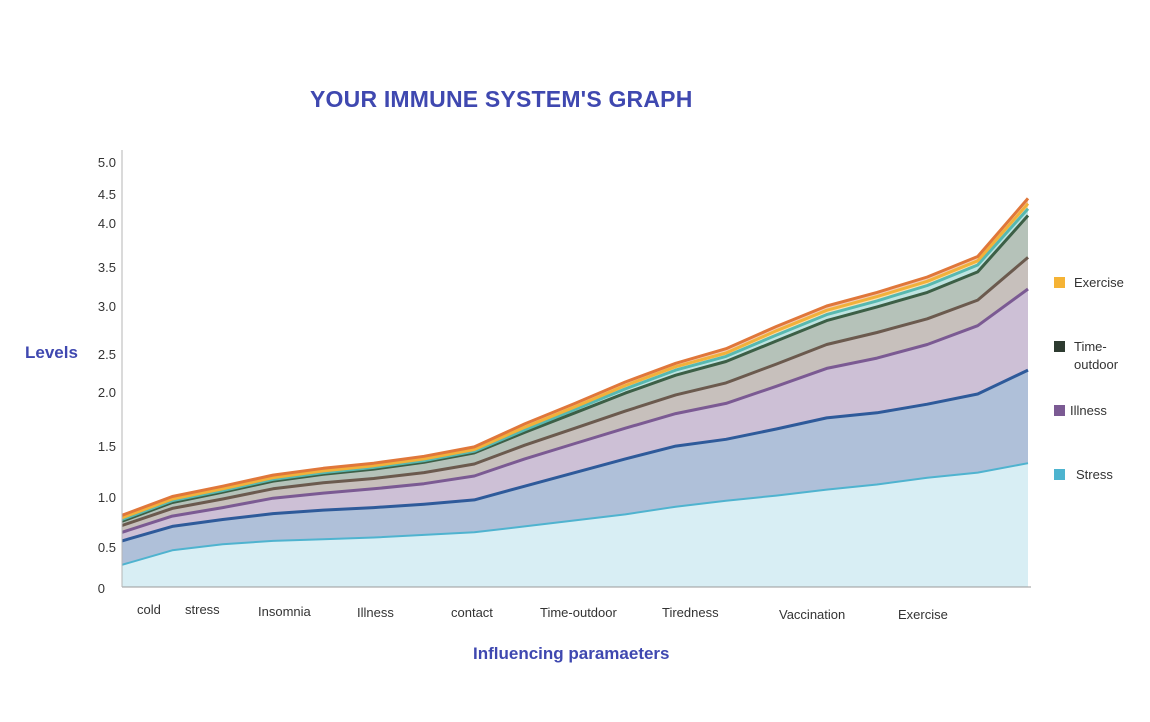 Image resolution: width=1150 pixels, height=722 pixels. Describe the element at coordinates (812, 614) in the screenshot. I see `x-tick-label: Vaccination` at that location.